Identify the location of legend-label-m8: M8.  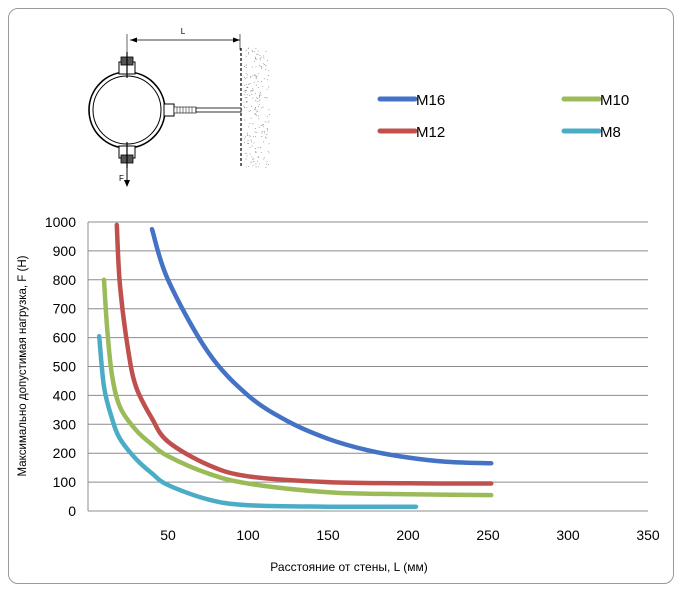
(610, 132).